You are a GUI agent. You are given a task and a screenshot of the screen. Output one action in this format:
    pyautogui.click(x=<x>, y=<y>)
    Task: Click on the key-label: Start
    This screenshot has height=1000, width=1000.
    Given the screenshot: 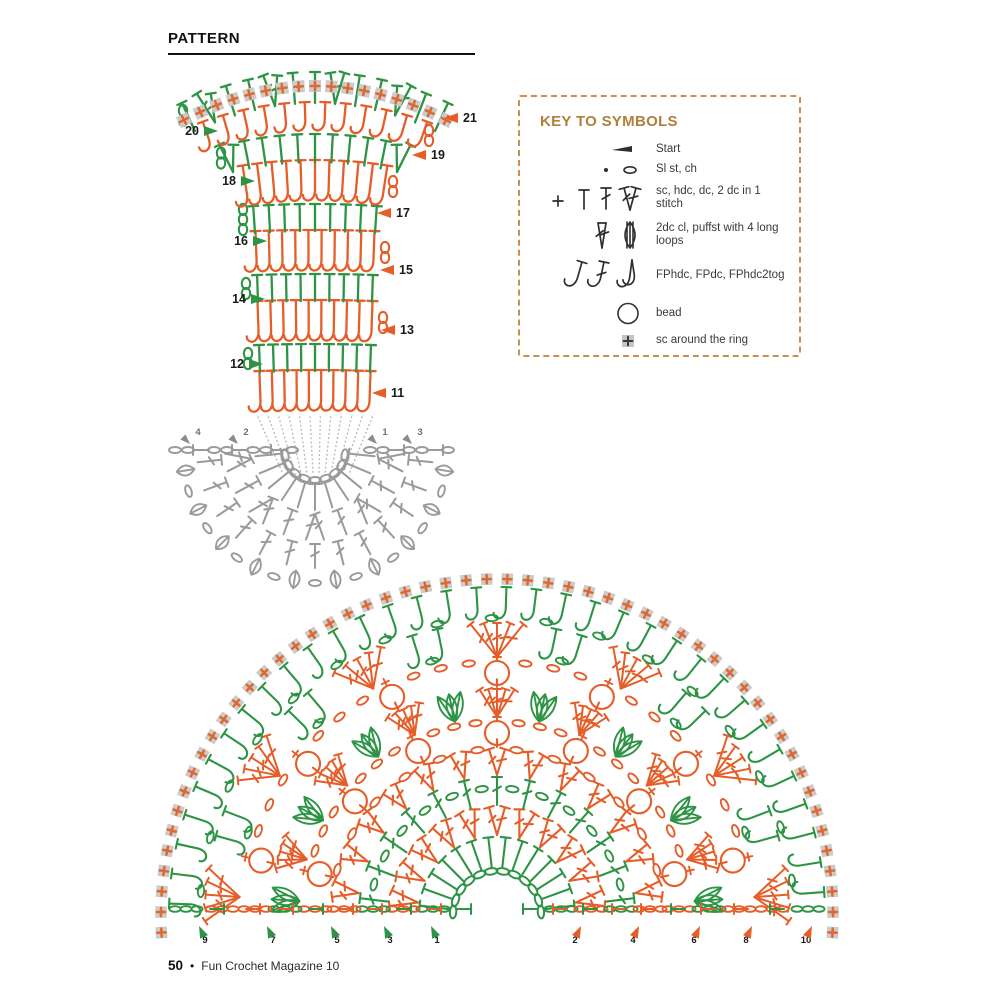 What is the action you would take?
    pyautogui.click(x=668, y=149)
    